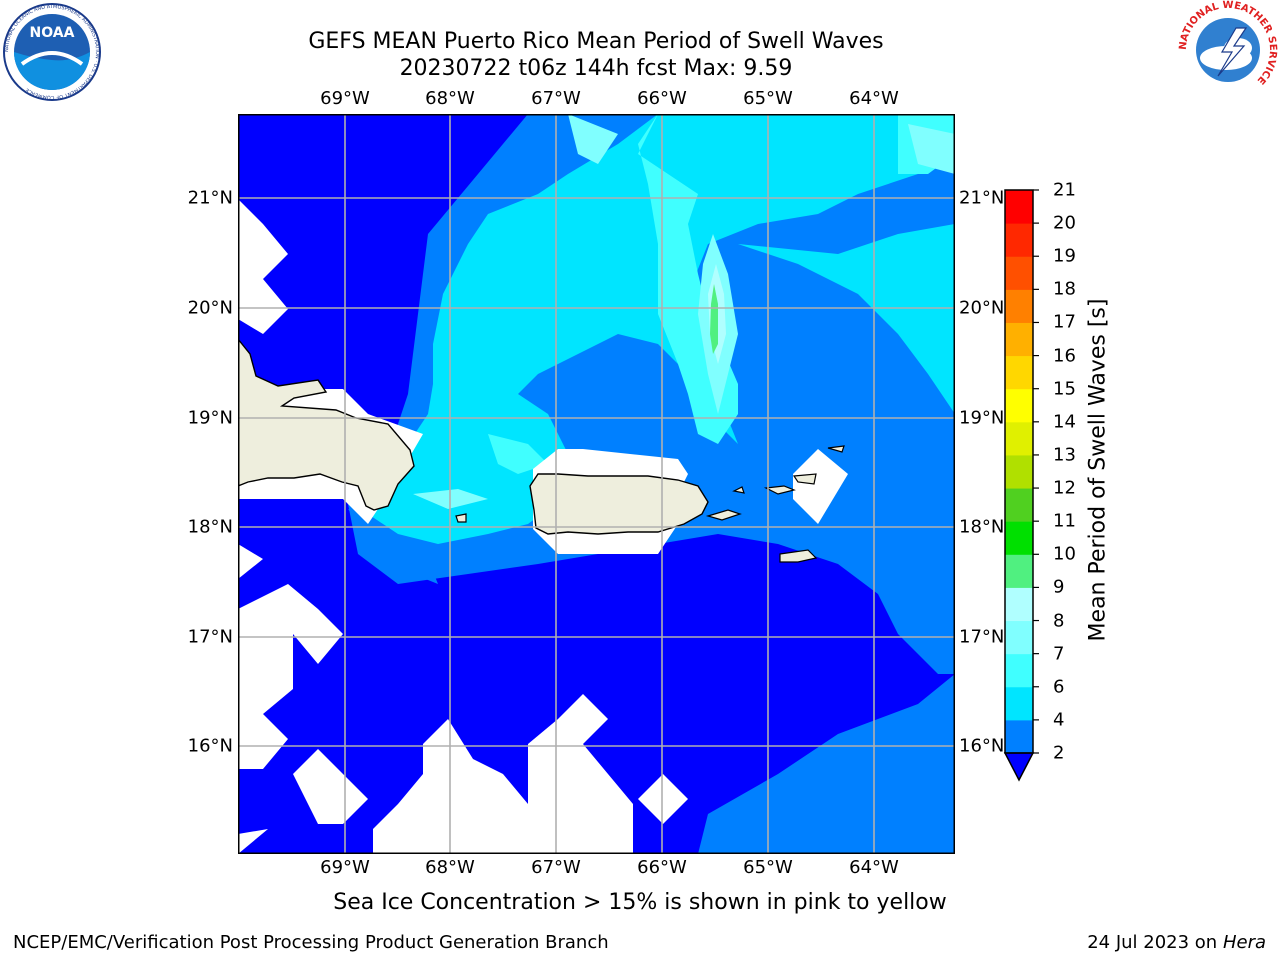  What do you see at coordinates (982, 637) in the screenshot?
I see `lat-label-right: 17°N` at bounding box center [982, 637].